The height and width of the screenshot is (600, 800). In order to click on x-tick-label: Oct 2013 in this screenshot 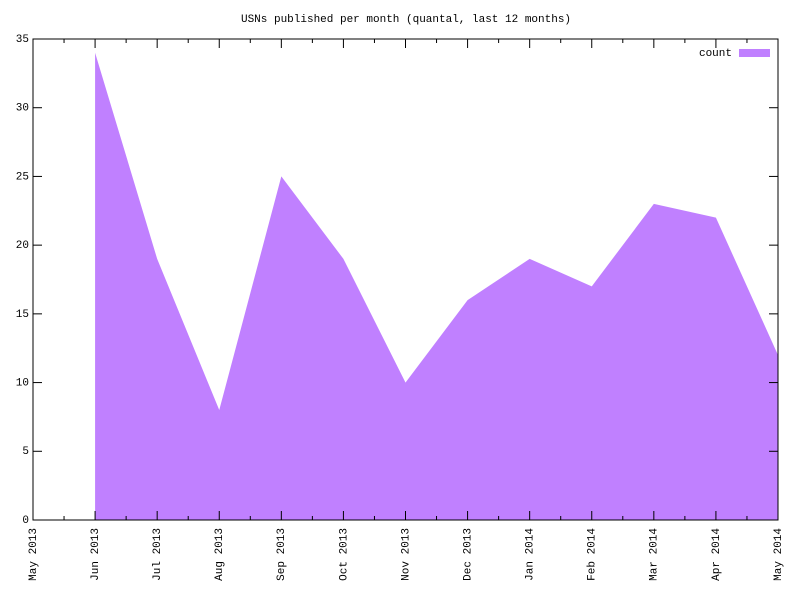, I will do `click(344, 554)`.